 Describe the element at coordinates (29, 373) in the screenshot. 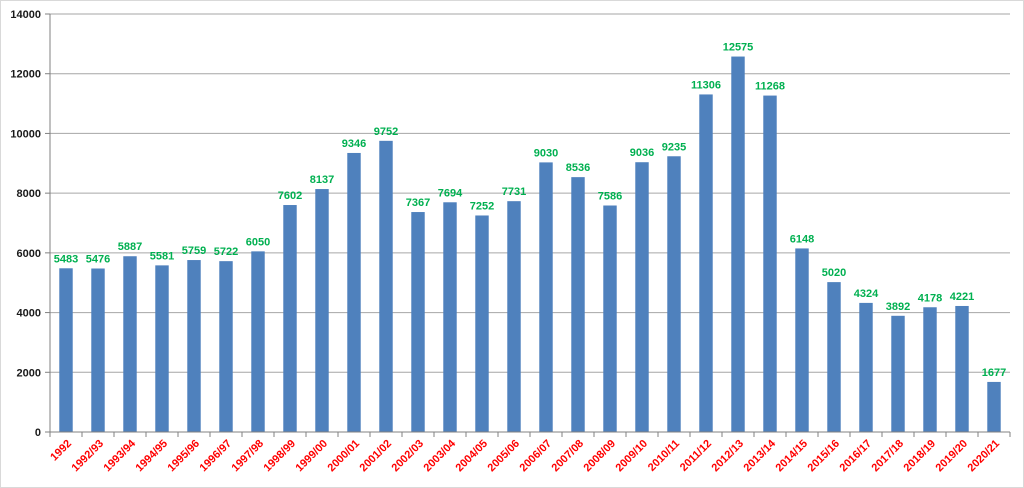

I see `y-tick-label: 2000` at that location.